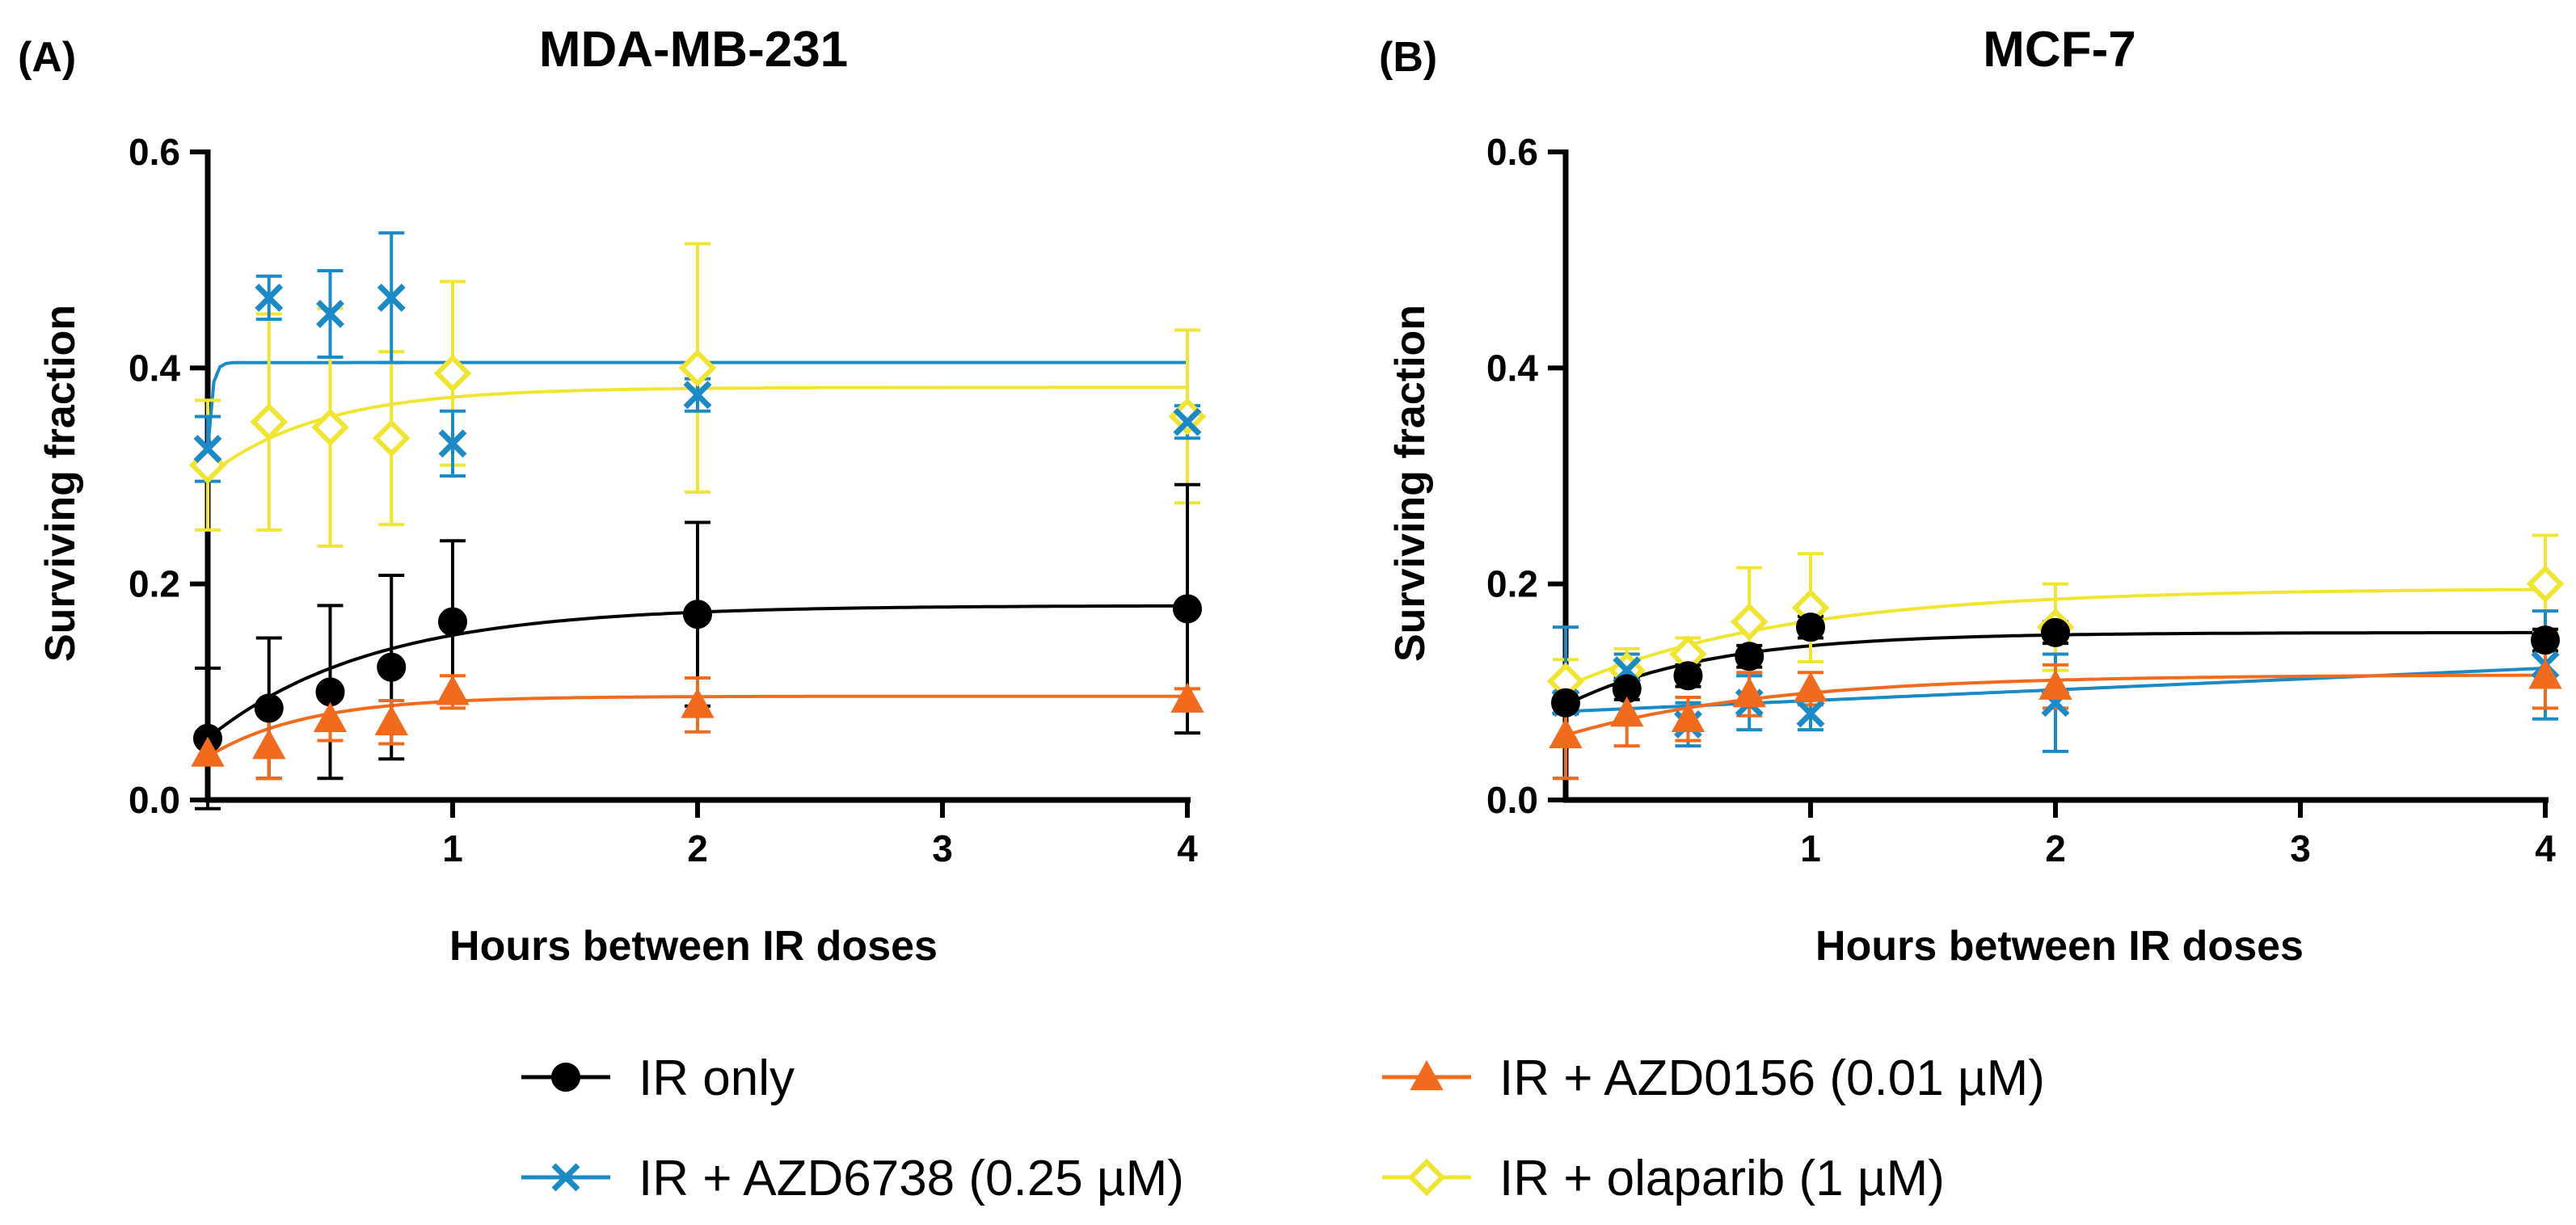  I want to click on panel-b-y-axis-title: Surviving fraction, so click(1410, 483).